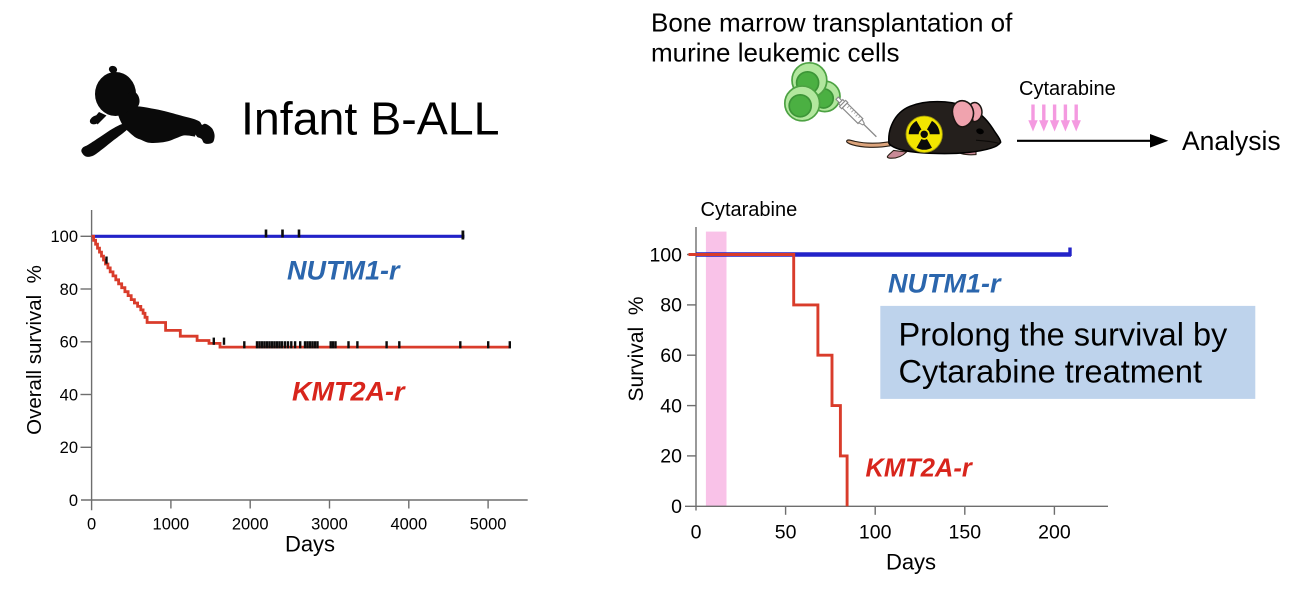 Image resolution: width=1299 pixels, height=595 pixels. Describe the element at coordinates (408, 525) in the screenshot. I see `svg-text: 4000` at that location.